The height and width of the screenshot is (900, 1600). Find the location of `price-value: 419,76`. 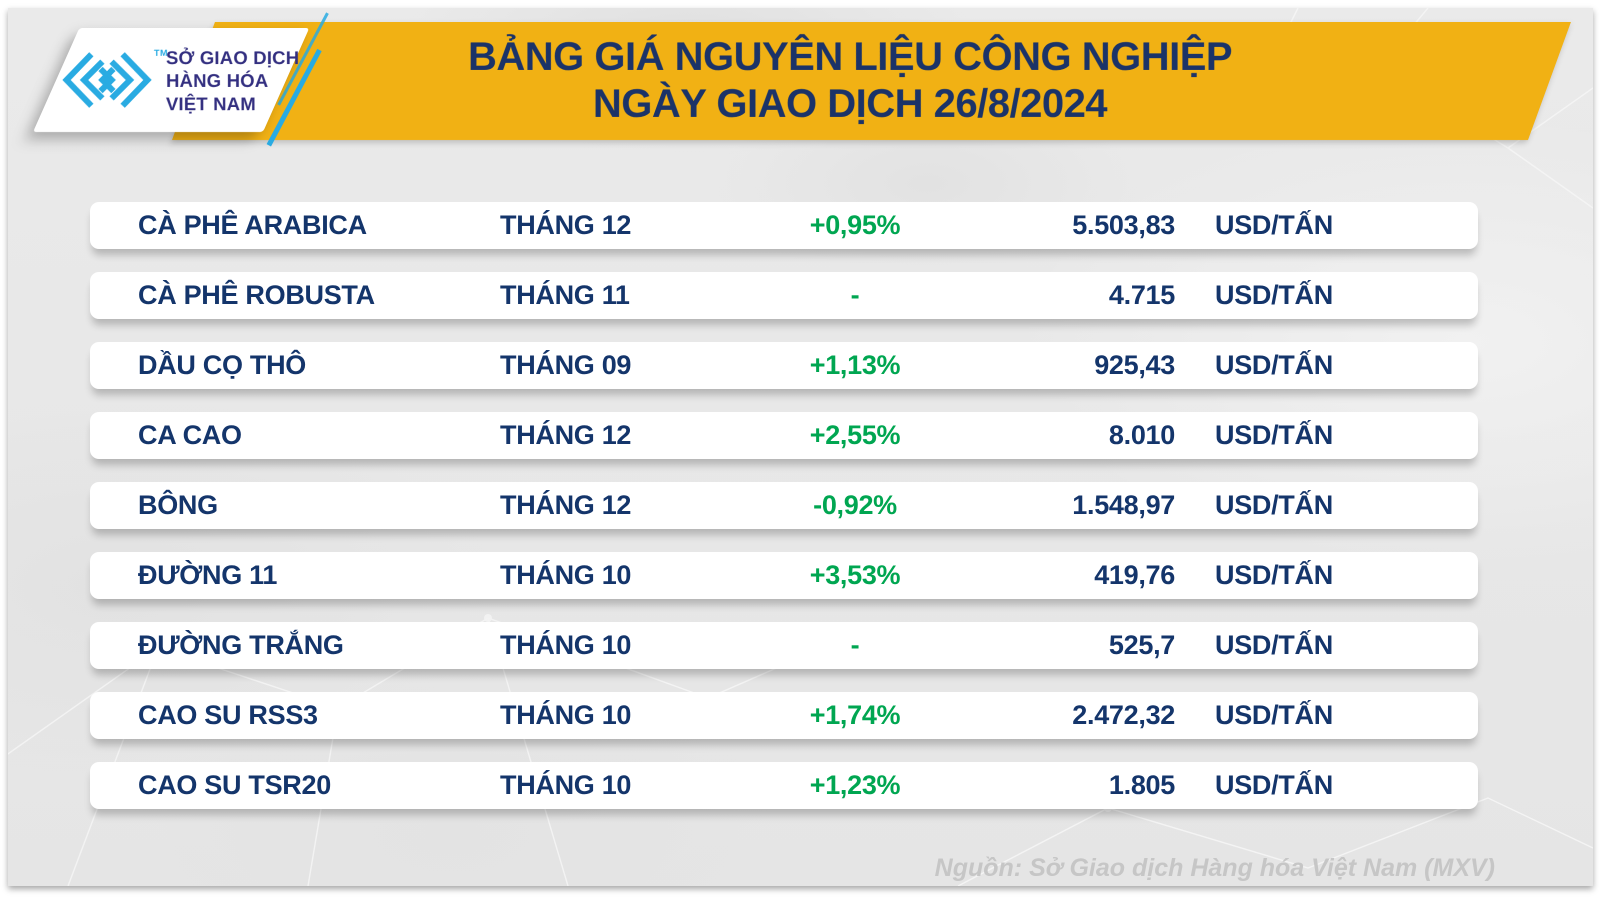

price-value: 419,76 is located at coordinates (1134, 575).